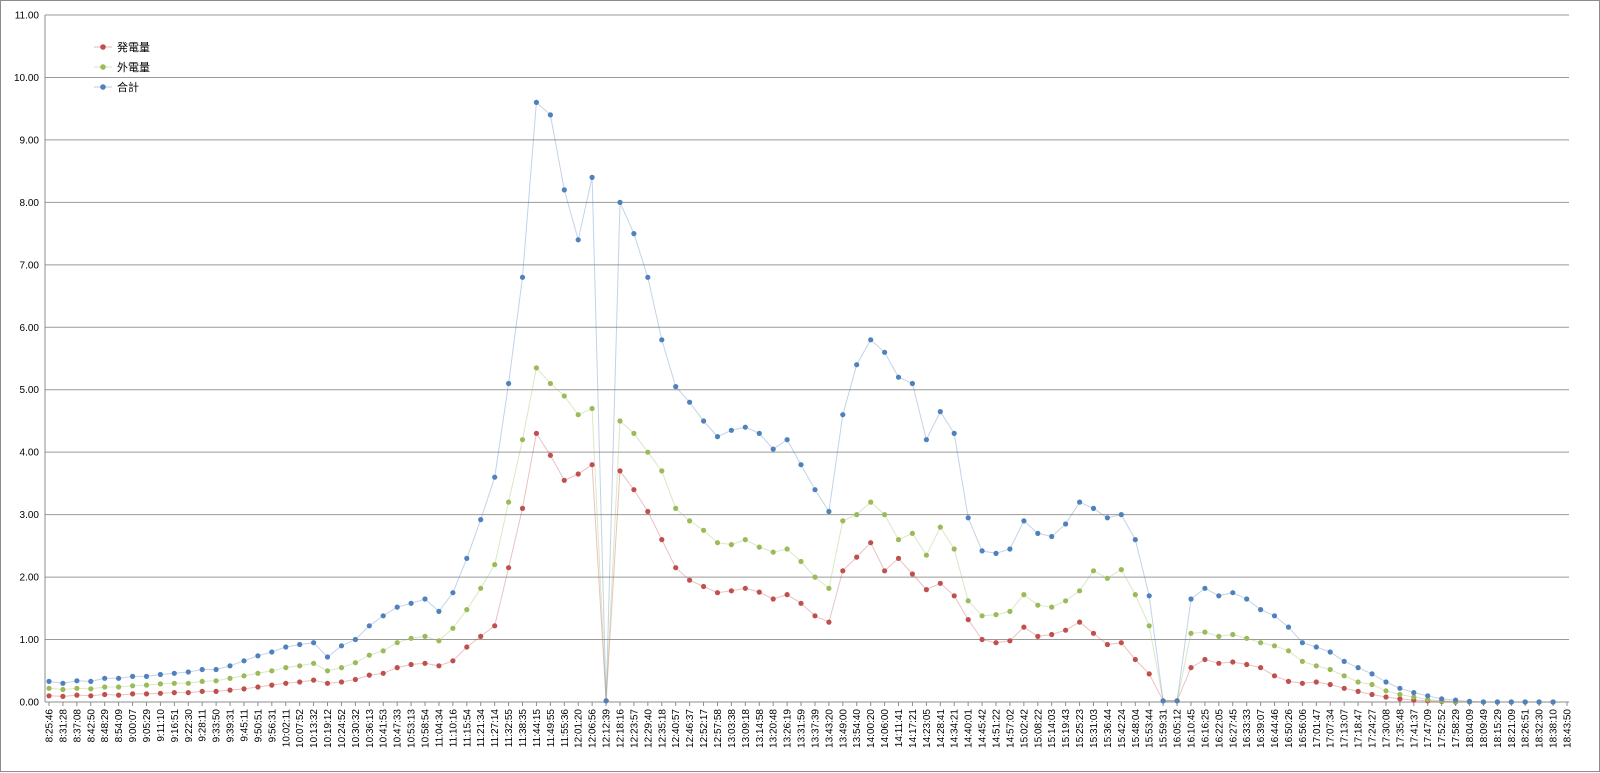 The width and height of the screenshot is (1600, 773). What do you see at coordinates (593, 728) in the screenshot?
I see `x-tick-label: 12:06:56` at bounding box center [593, 728].